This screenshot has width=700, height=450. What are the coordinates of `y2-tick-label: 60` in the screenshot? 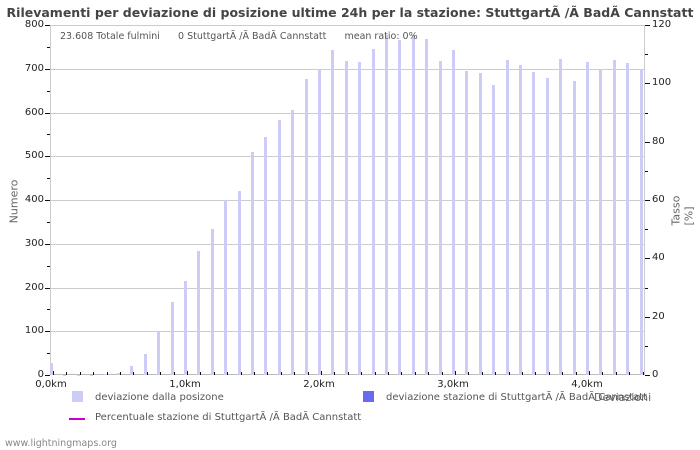 It's located at (658, 199).